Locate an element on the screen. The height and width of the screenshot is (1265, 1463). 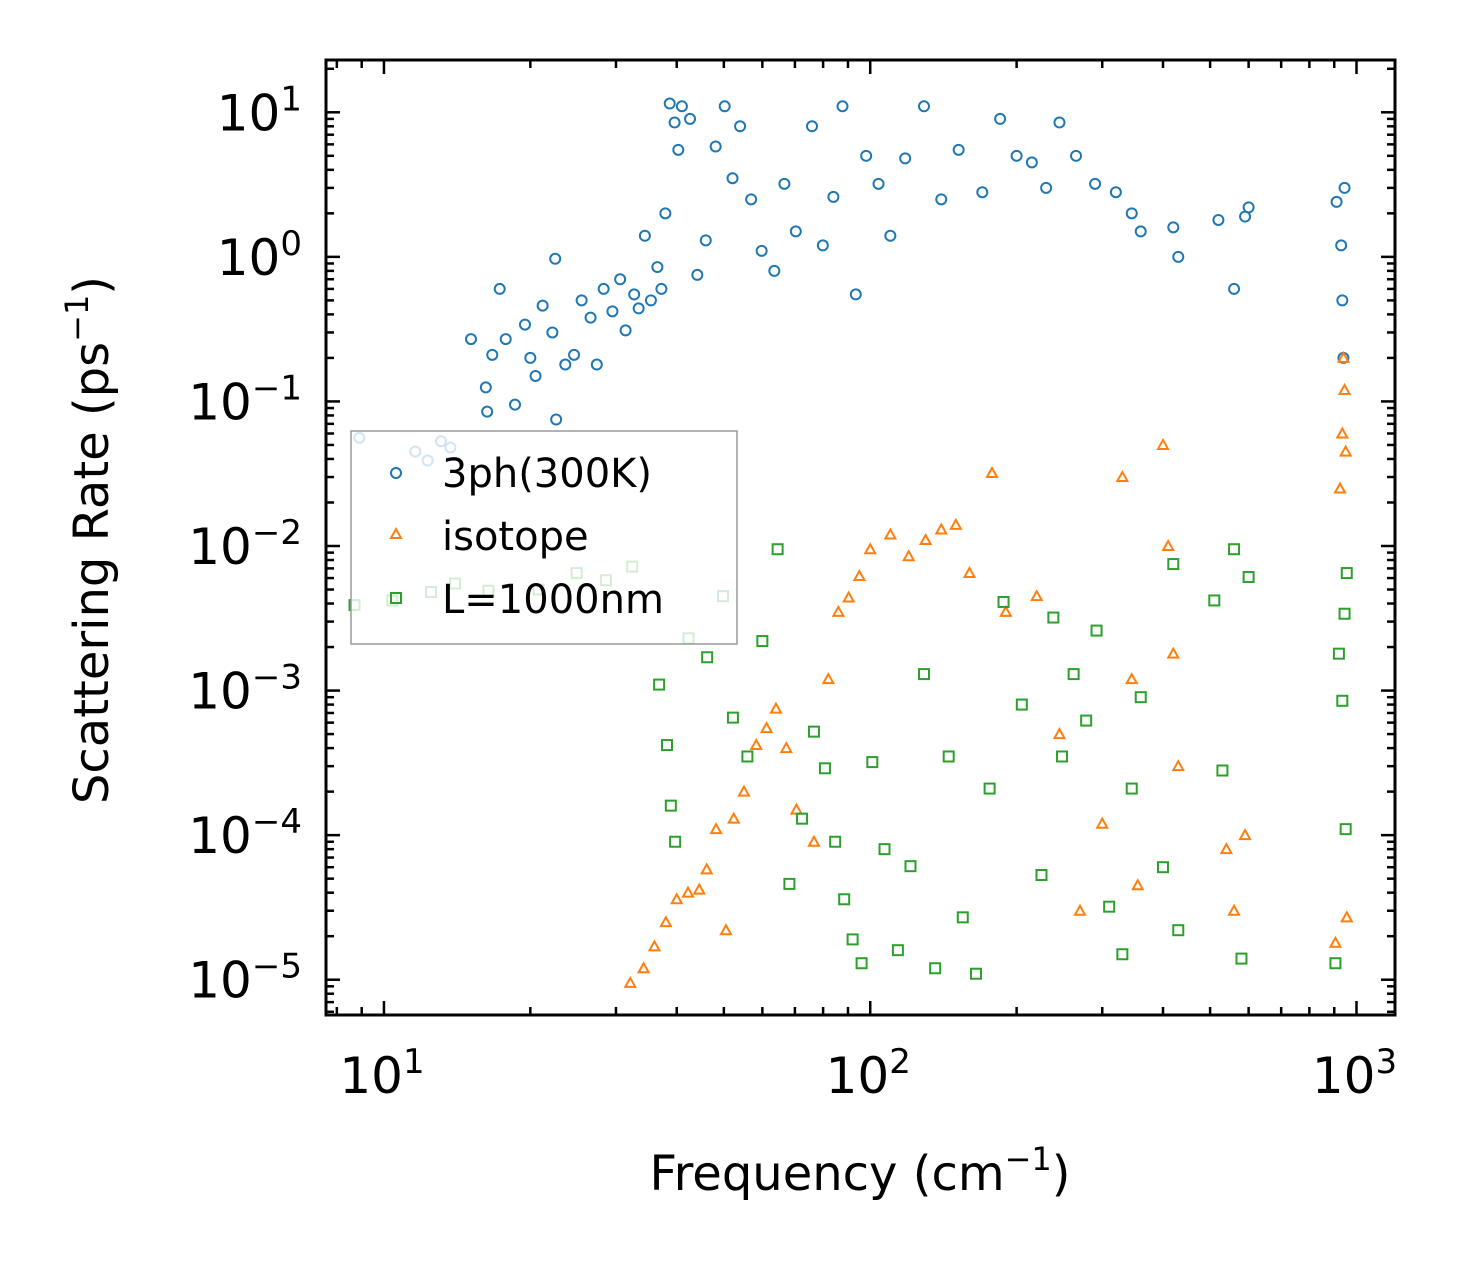
y-tick-label-3: 10⁻² is located at coordinates (245, 544).